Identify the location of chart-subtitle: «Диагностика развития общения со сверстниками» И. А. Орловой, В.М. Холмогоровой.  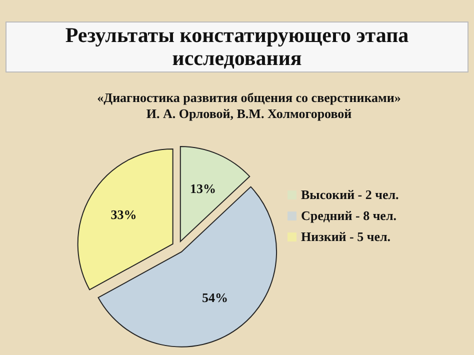
(249, 105).